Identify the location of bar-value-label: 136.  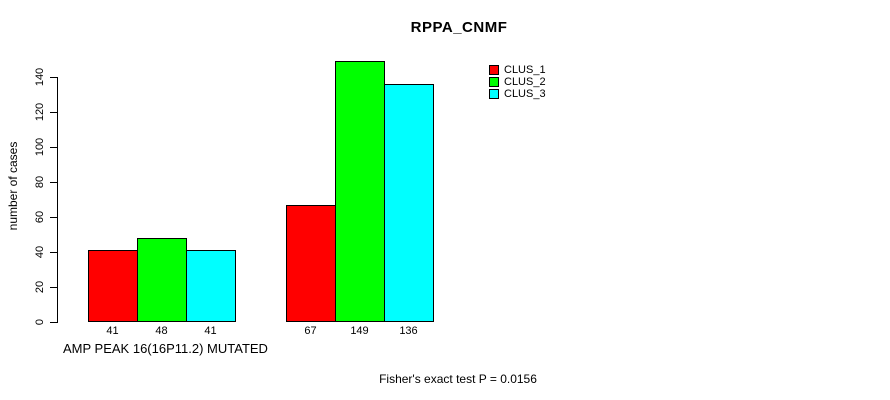
(408, 331).